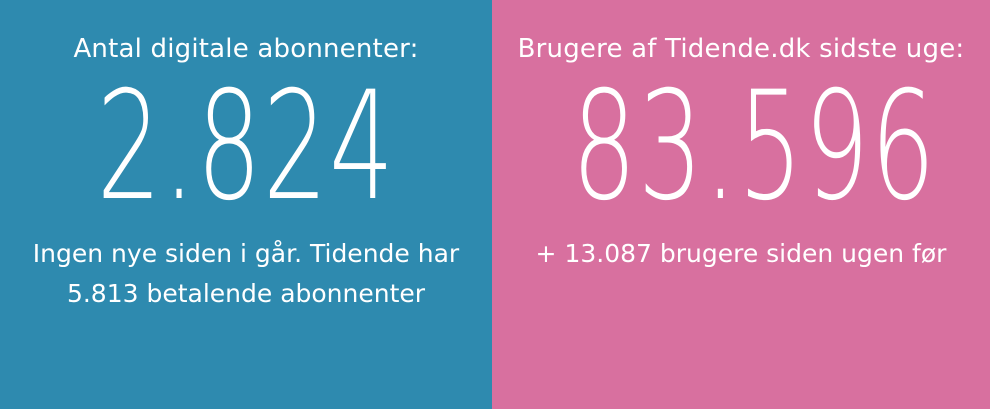 The width and height of the screenshot is (990, 409). I want to click on subscribers-subtext-line1: Ingen nye siden i går. Tidende har, so click(246, 253).